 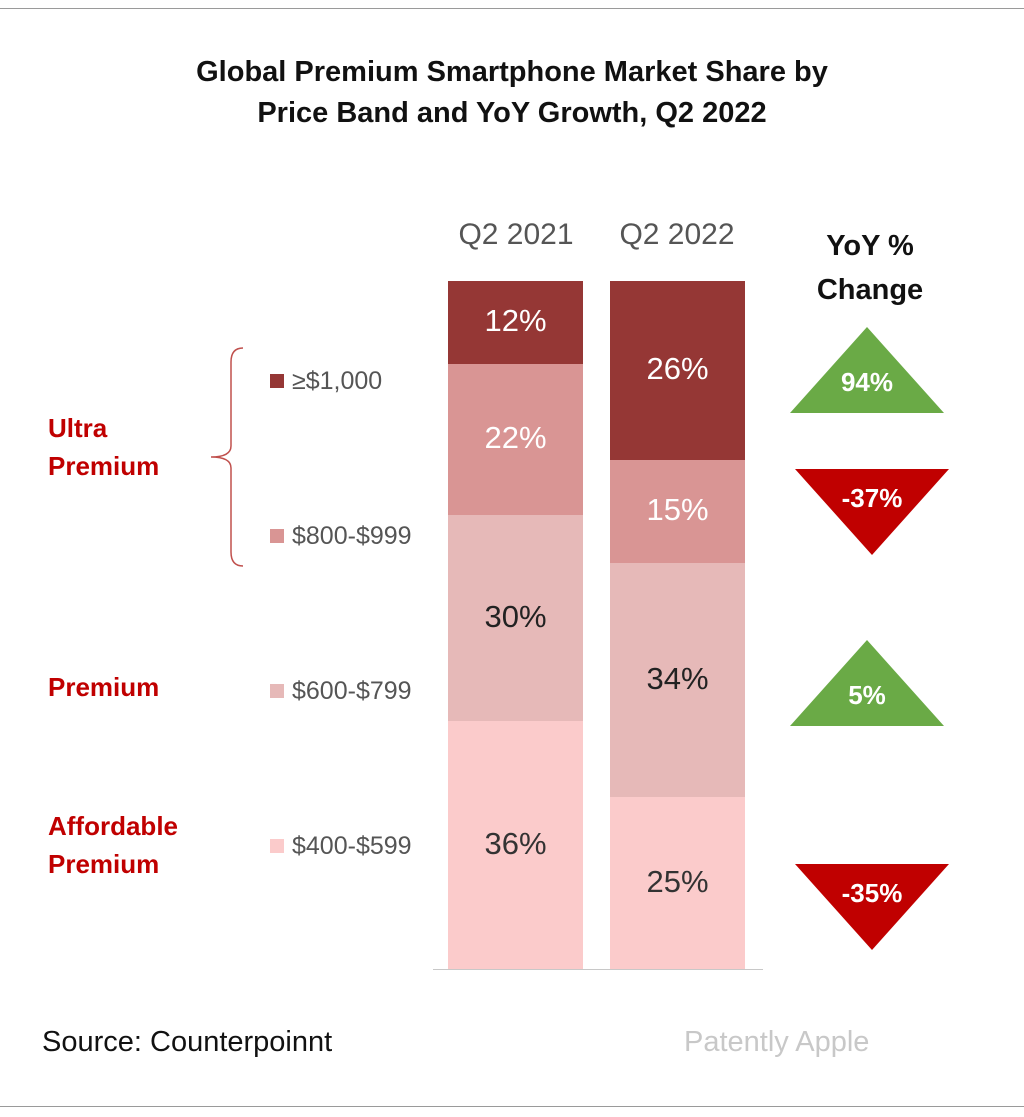 I want to click on chart-title-line-2: Price Band and YoY Growth, Q2 2022, so click(x=512, y=113).